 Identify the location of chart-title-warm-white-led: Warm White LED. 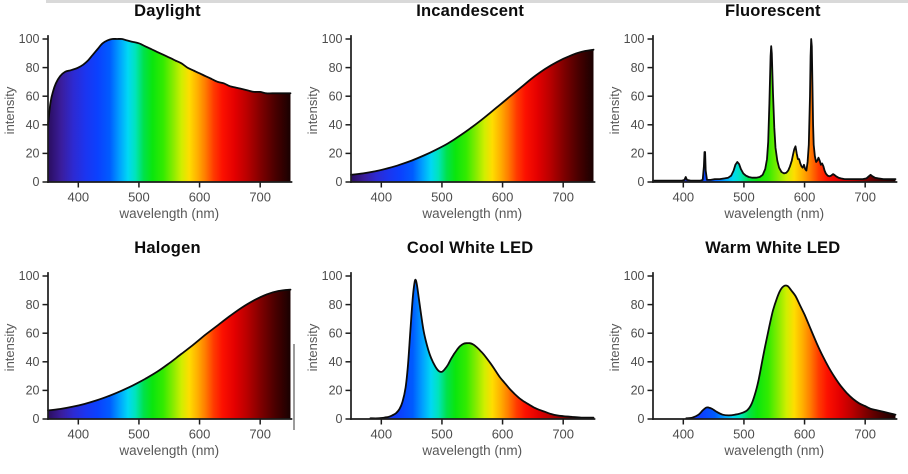
(773, 248).